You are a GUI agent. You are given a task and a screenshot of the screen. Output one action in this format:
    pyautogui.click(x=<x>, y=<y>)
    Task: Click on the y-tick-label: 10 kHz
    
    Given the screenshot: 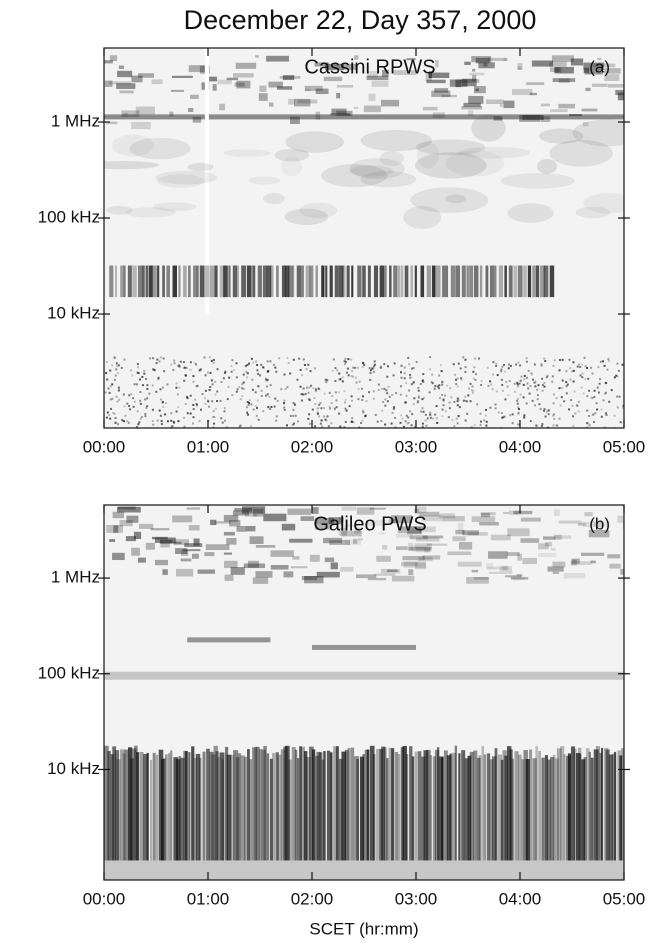 What is the action you would take?
    pyautogui.click(x=73, y=768)
    